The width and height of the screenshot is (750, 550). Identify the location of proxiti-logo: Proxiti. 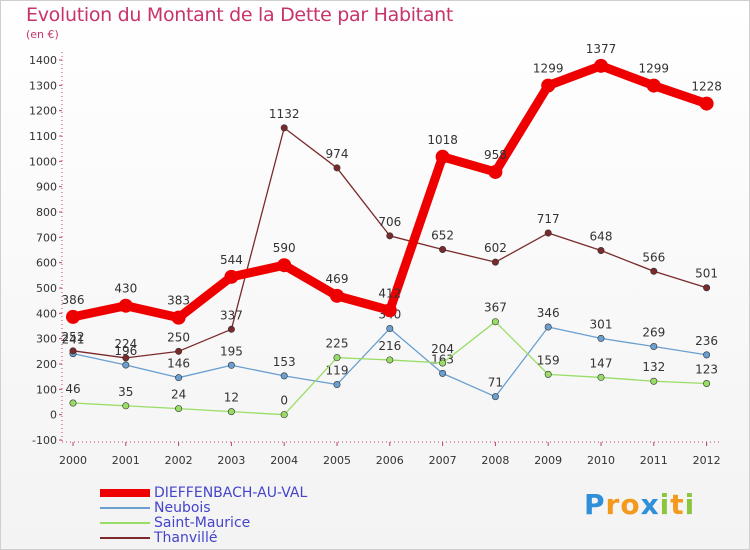
(639, 504).